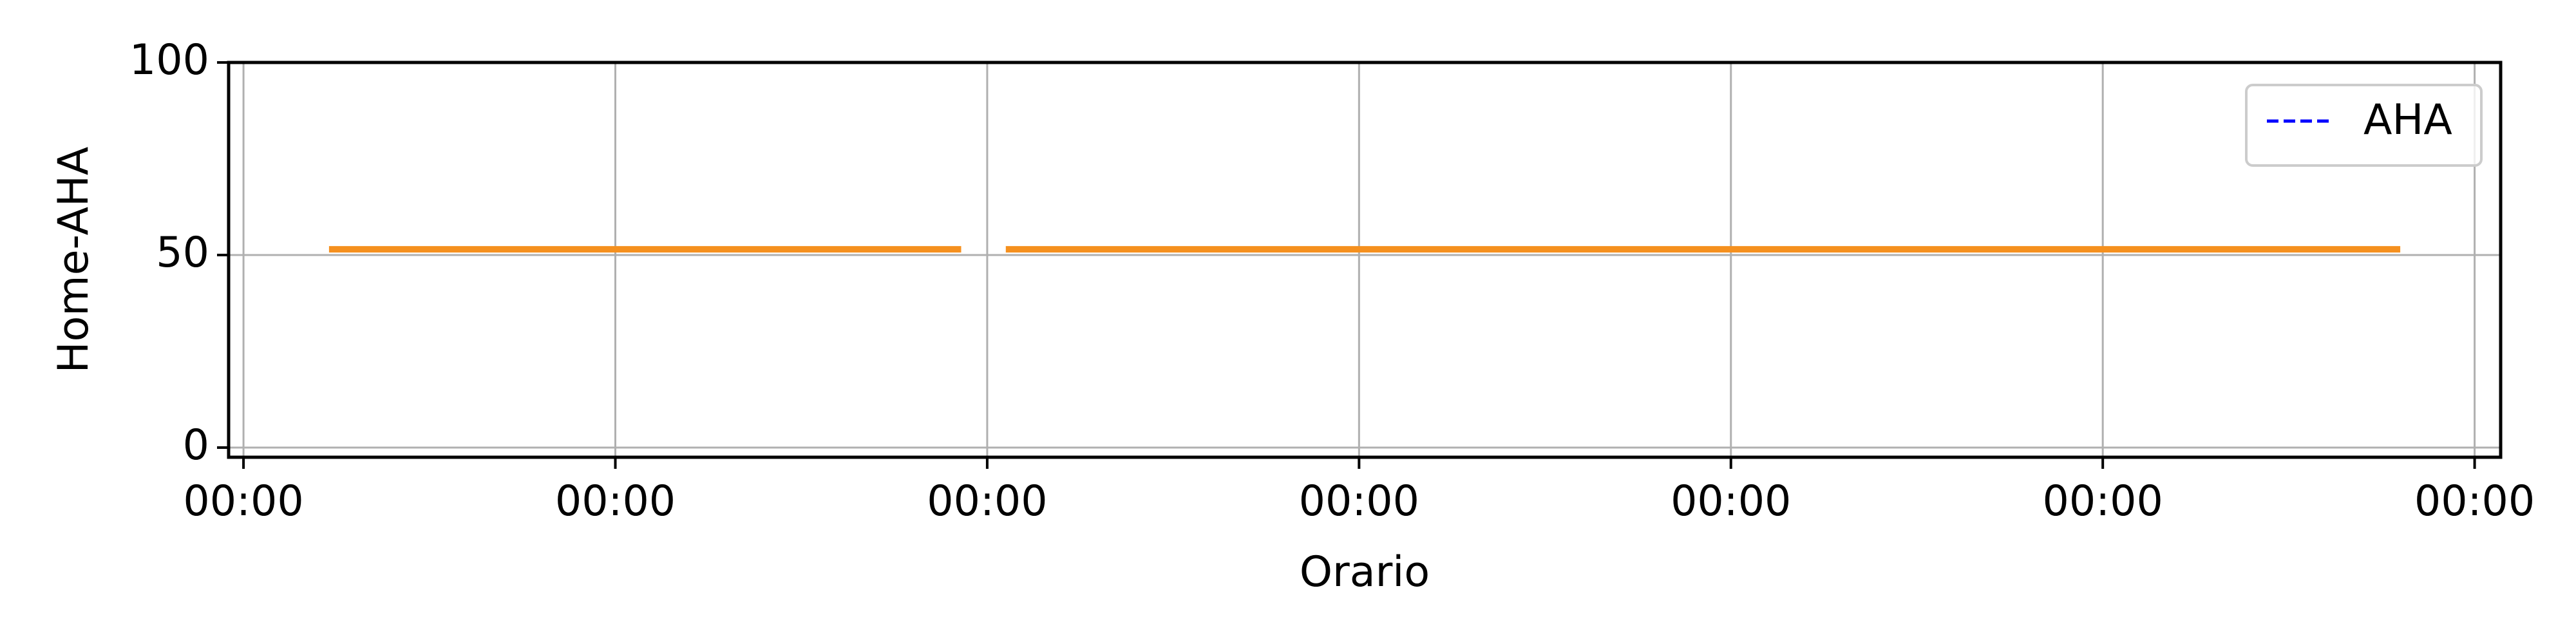 The image size is (2576, 644). What do you see at coordinates (2103, 501) in the screenshot?
I see `x-tick-label-5: 00:00` at bounding box center [2103, 501].